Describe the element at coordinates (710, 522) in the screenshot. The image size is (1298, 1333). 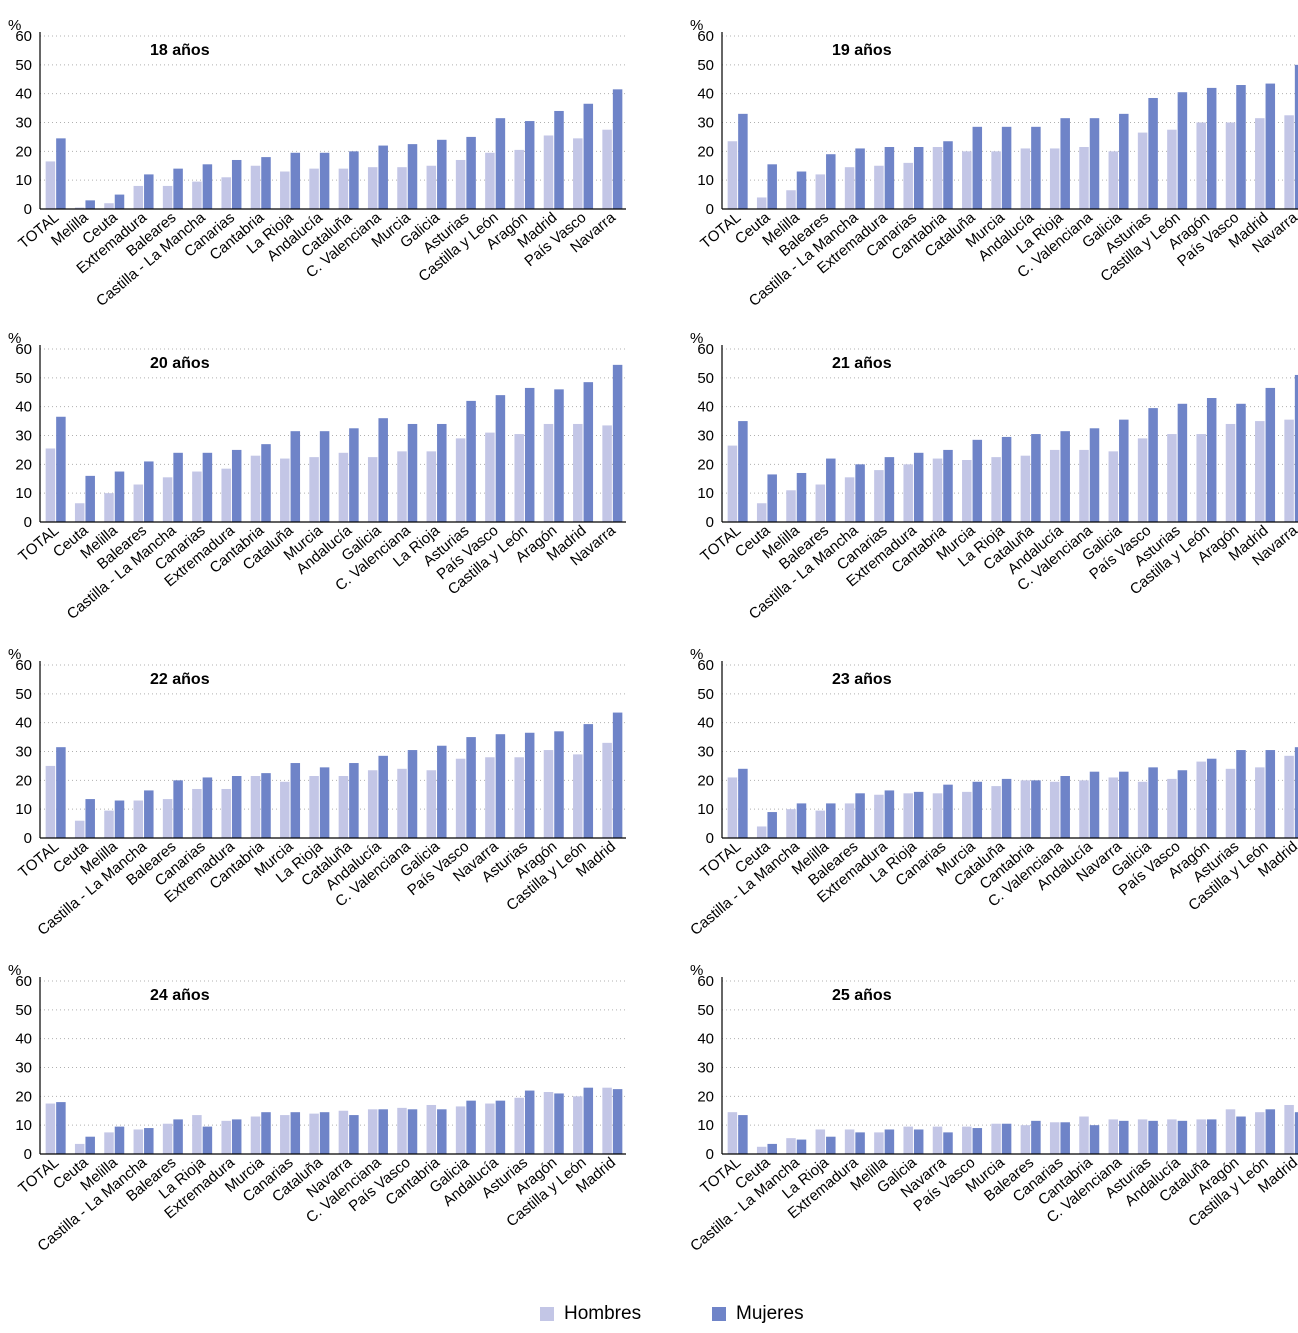
I see `y-tick-label: 0` at that location.